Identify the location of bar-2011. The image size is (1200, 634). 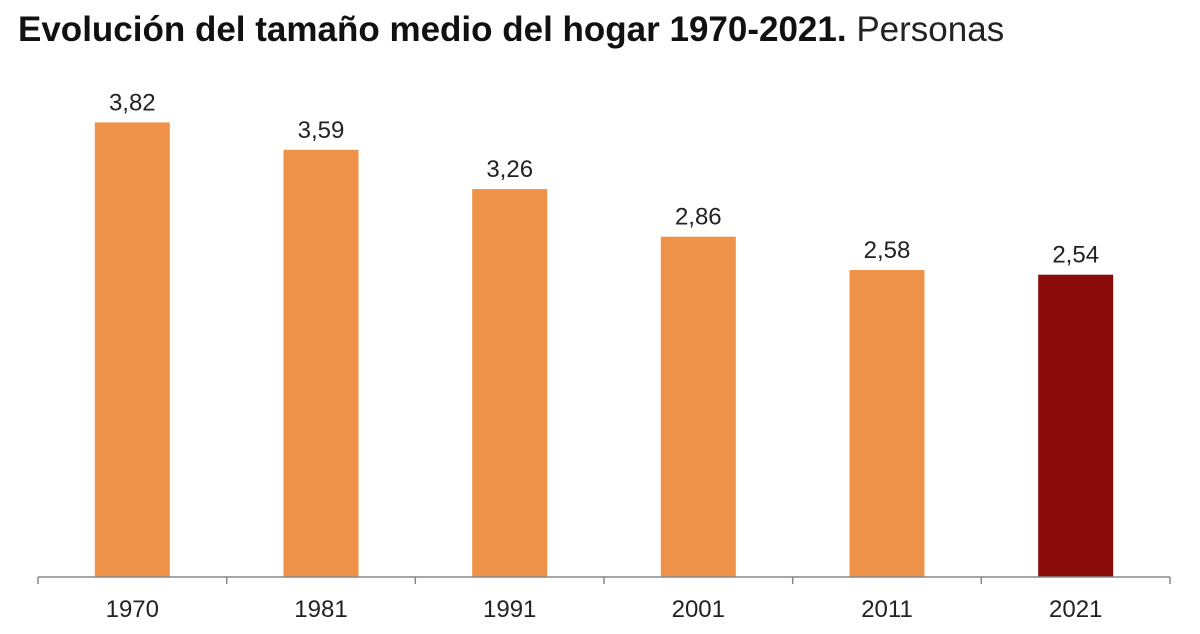
(887, 423).